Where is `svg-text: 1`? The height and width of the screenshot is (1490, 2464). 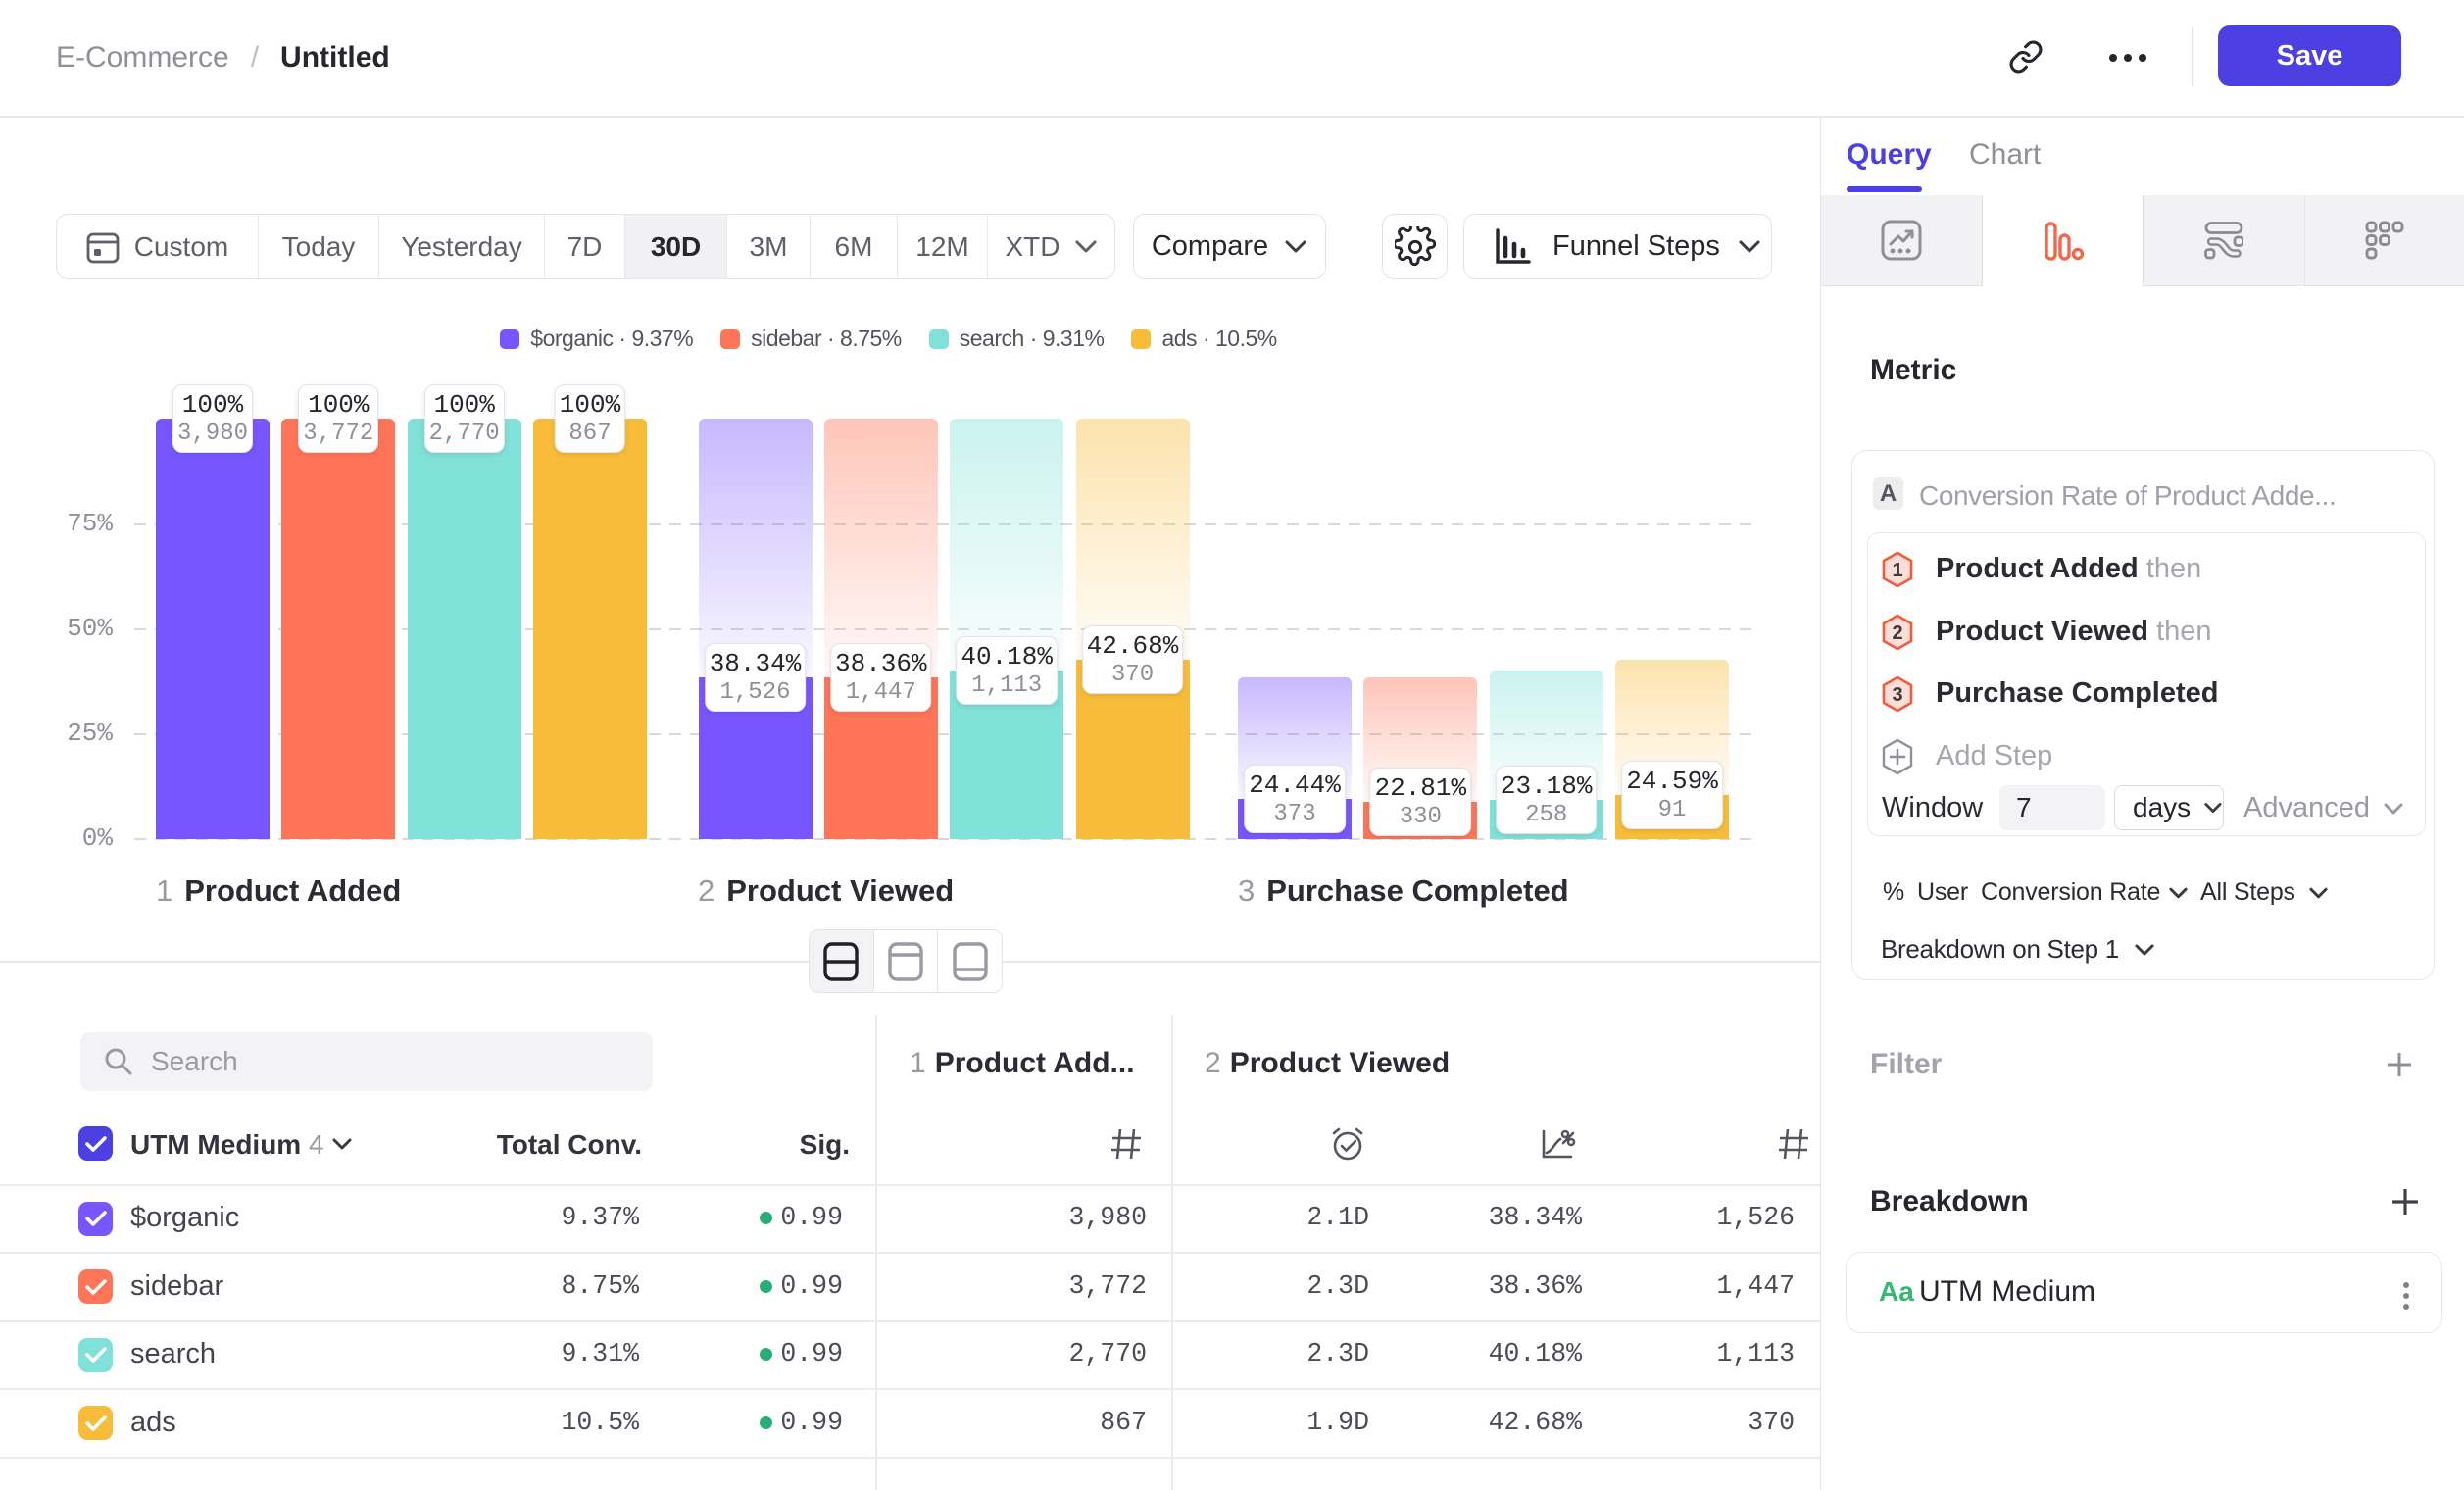
svg-text: 1 is located at coordinates (1897, 570).